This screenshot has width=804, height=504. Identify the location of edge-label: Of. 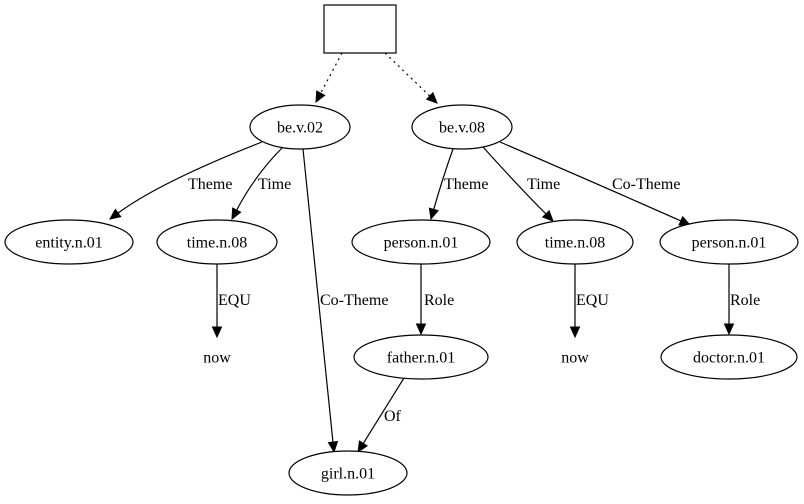
(393, 416).